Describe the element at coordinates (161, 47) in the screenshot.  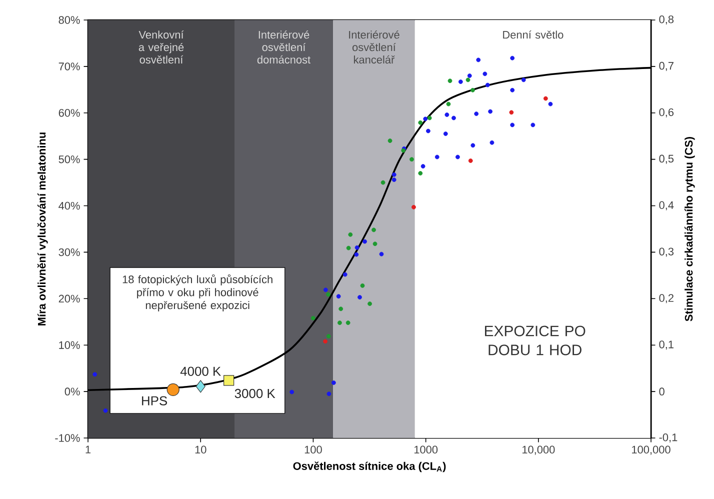
I see `band-label: Venkovní a veřejné osvětlení` at that location.